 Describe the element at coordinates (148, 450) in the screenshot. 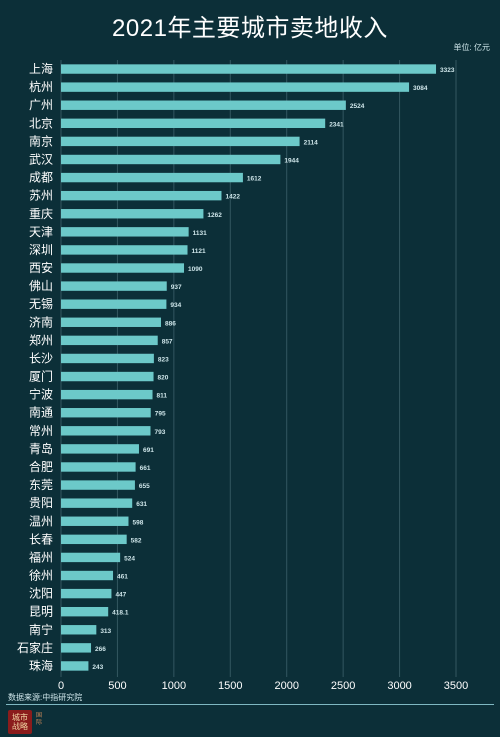

I see `value-label: 691` at that location.